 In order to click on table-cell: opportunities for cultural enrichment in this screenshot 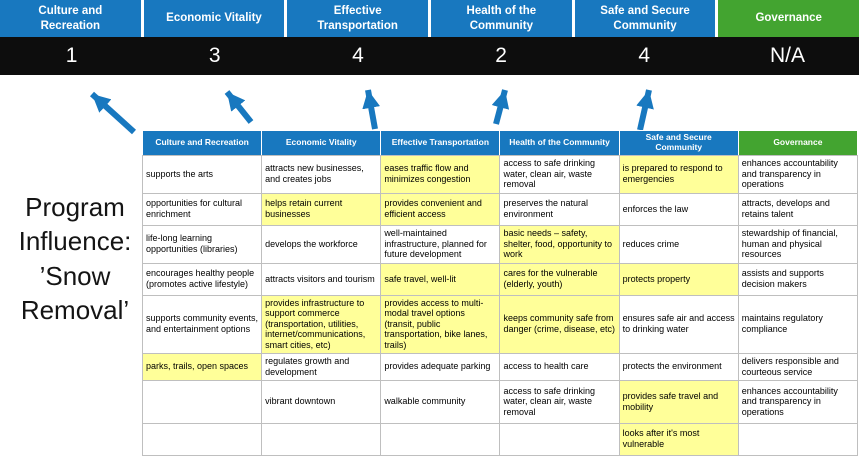, I will do `click(202, 209)`.